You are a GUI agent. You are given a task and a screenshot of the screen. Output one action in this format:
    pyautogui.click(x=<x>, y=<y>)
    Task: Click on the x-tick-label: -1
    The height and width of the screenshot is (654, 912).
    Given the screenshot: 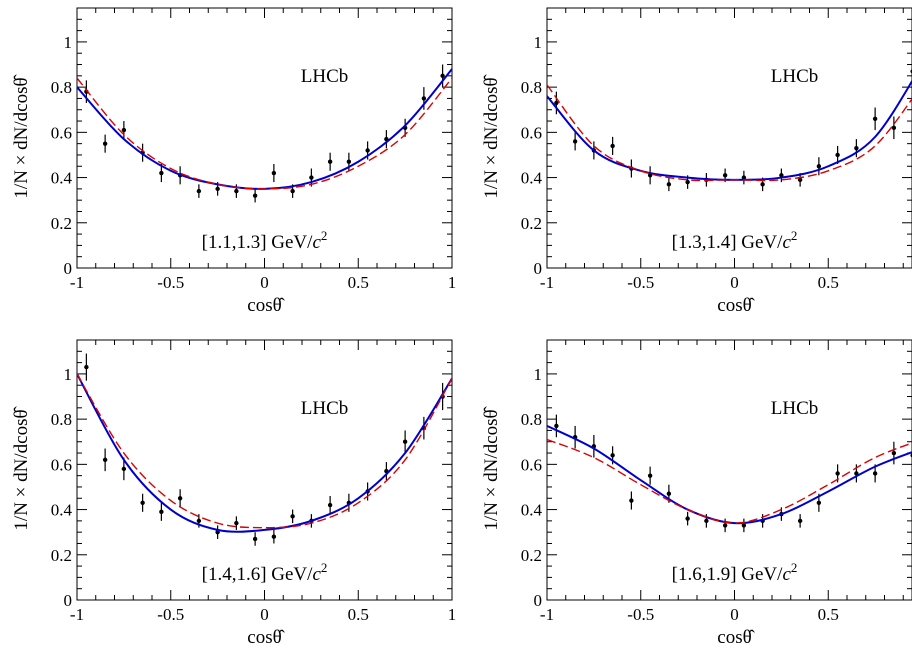 What is the action you would take?
    pyautogui.click(x=77, y=614)
    